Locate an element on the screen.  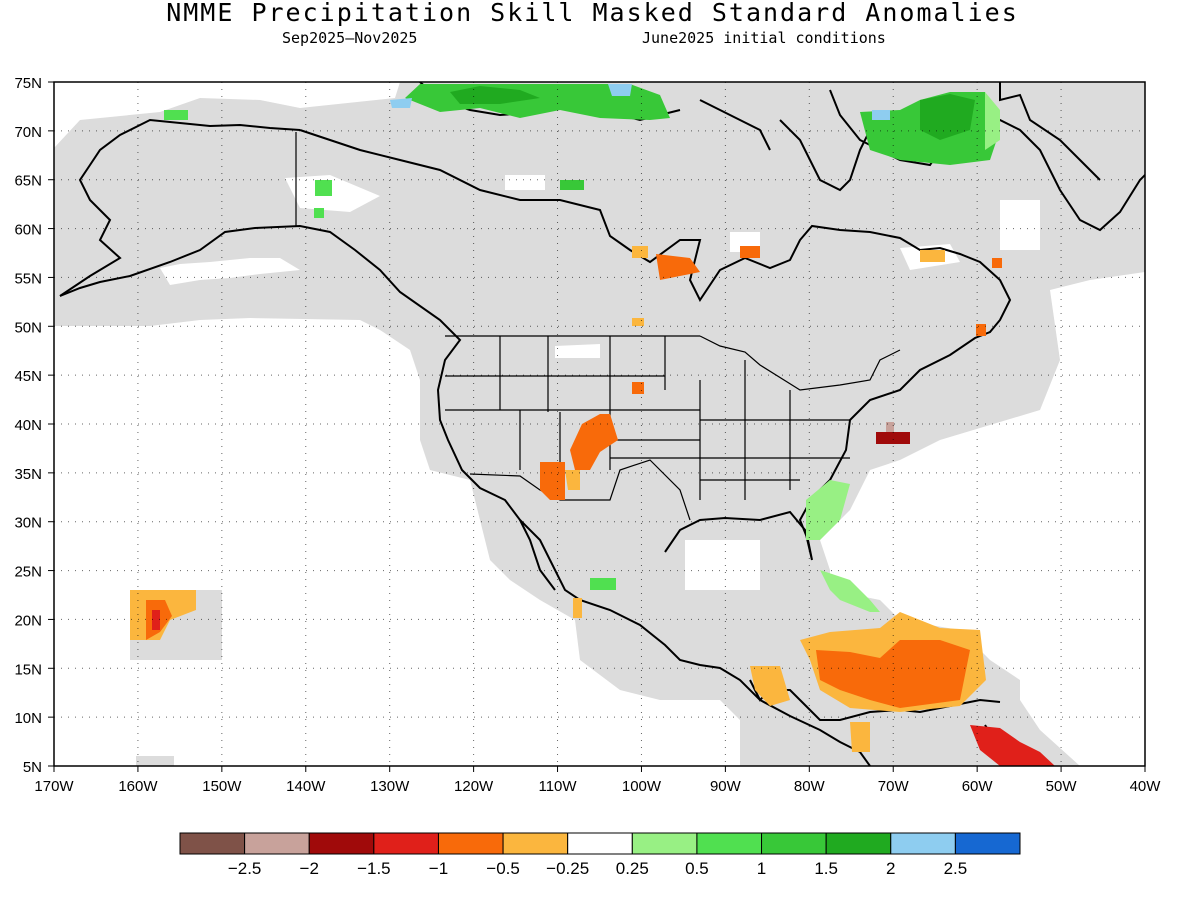
lat-label: 10N is located at coordinates (28, 718).